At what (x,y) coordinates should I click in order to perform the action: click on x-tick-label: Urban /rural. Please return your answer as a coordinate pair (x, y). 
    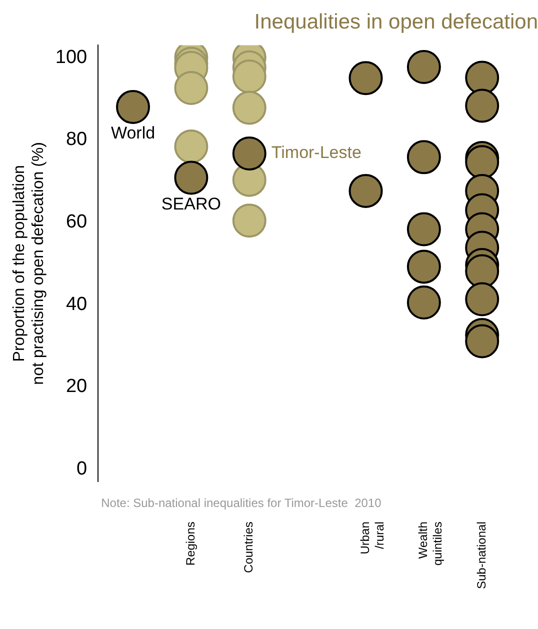
    Looking at the image, I should click on (372, 538).